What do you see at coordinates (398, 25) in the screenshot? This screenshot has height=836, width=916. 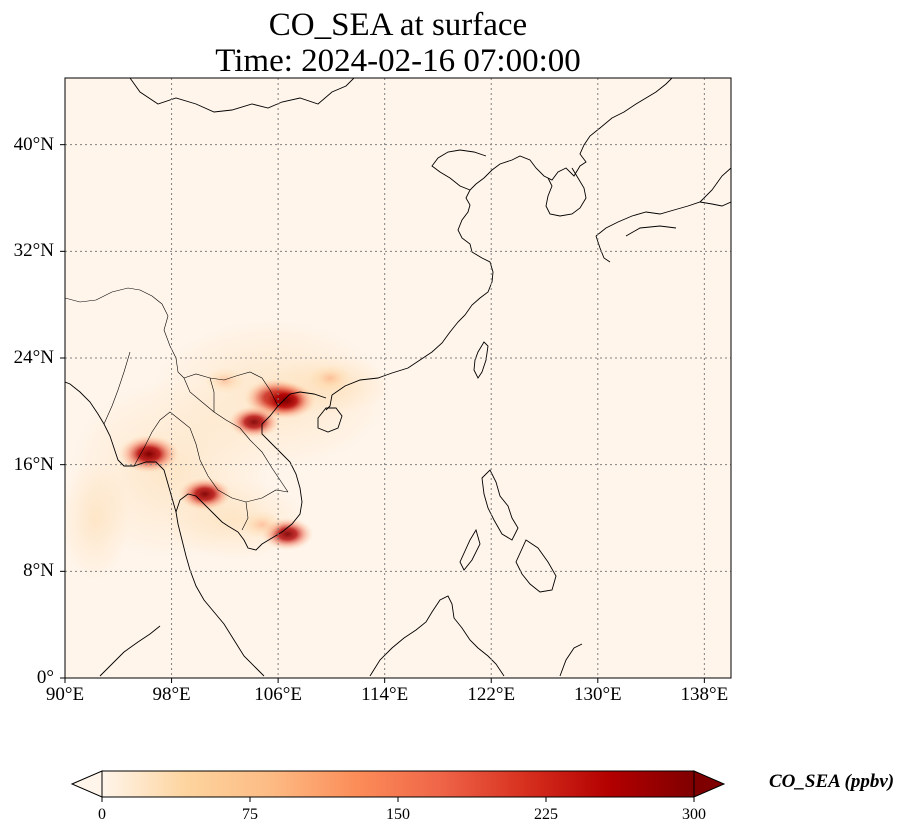 I see `map-title: CO_SEA at surface` at bounding box center [398, 25].